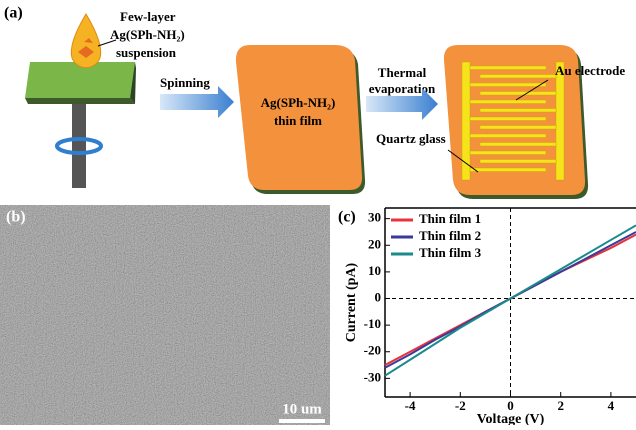 This screenshot has width=636, height=430. Describe the element at coordinates (185, 82) in the screenshot. I see `step-label: Spinning` at that location.